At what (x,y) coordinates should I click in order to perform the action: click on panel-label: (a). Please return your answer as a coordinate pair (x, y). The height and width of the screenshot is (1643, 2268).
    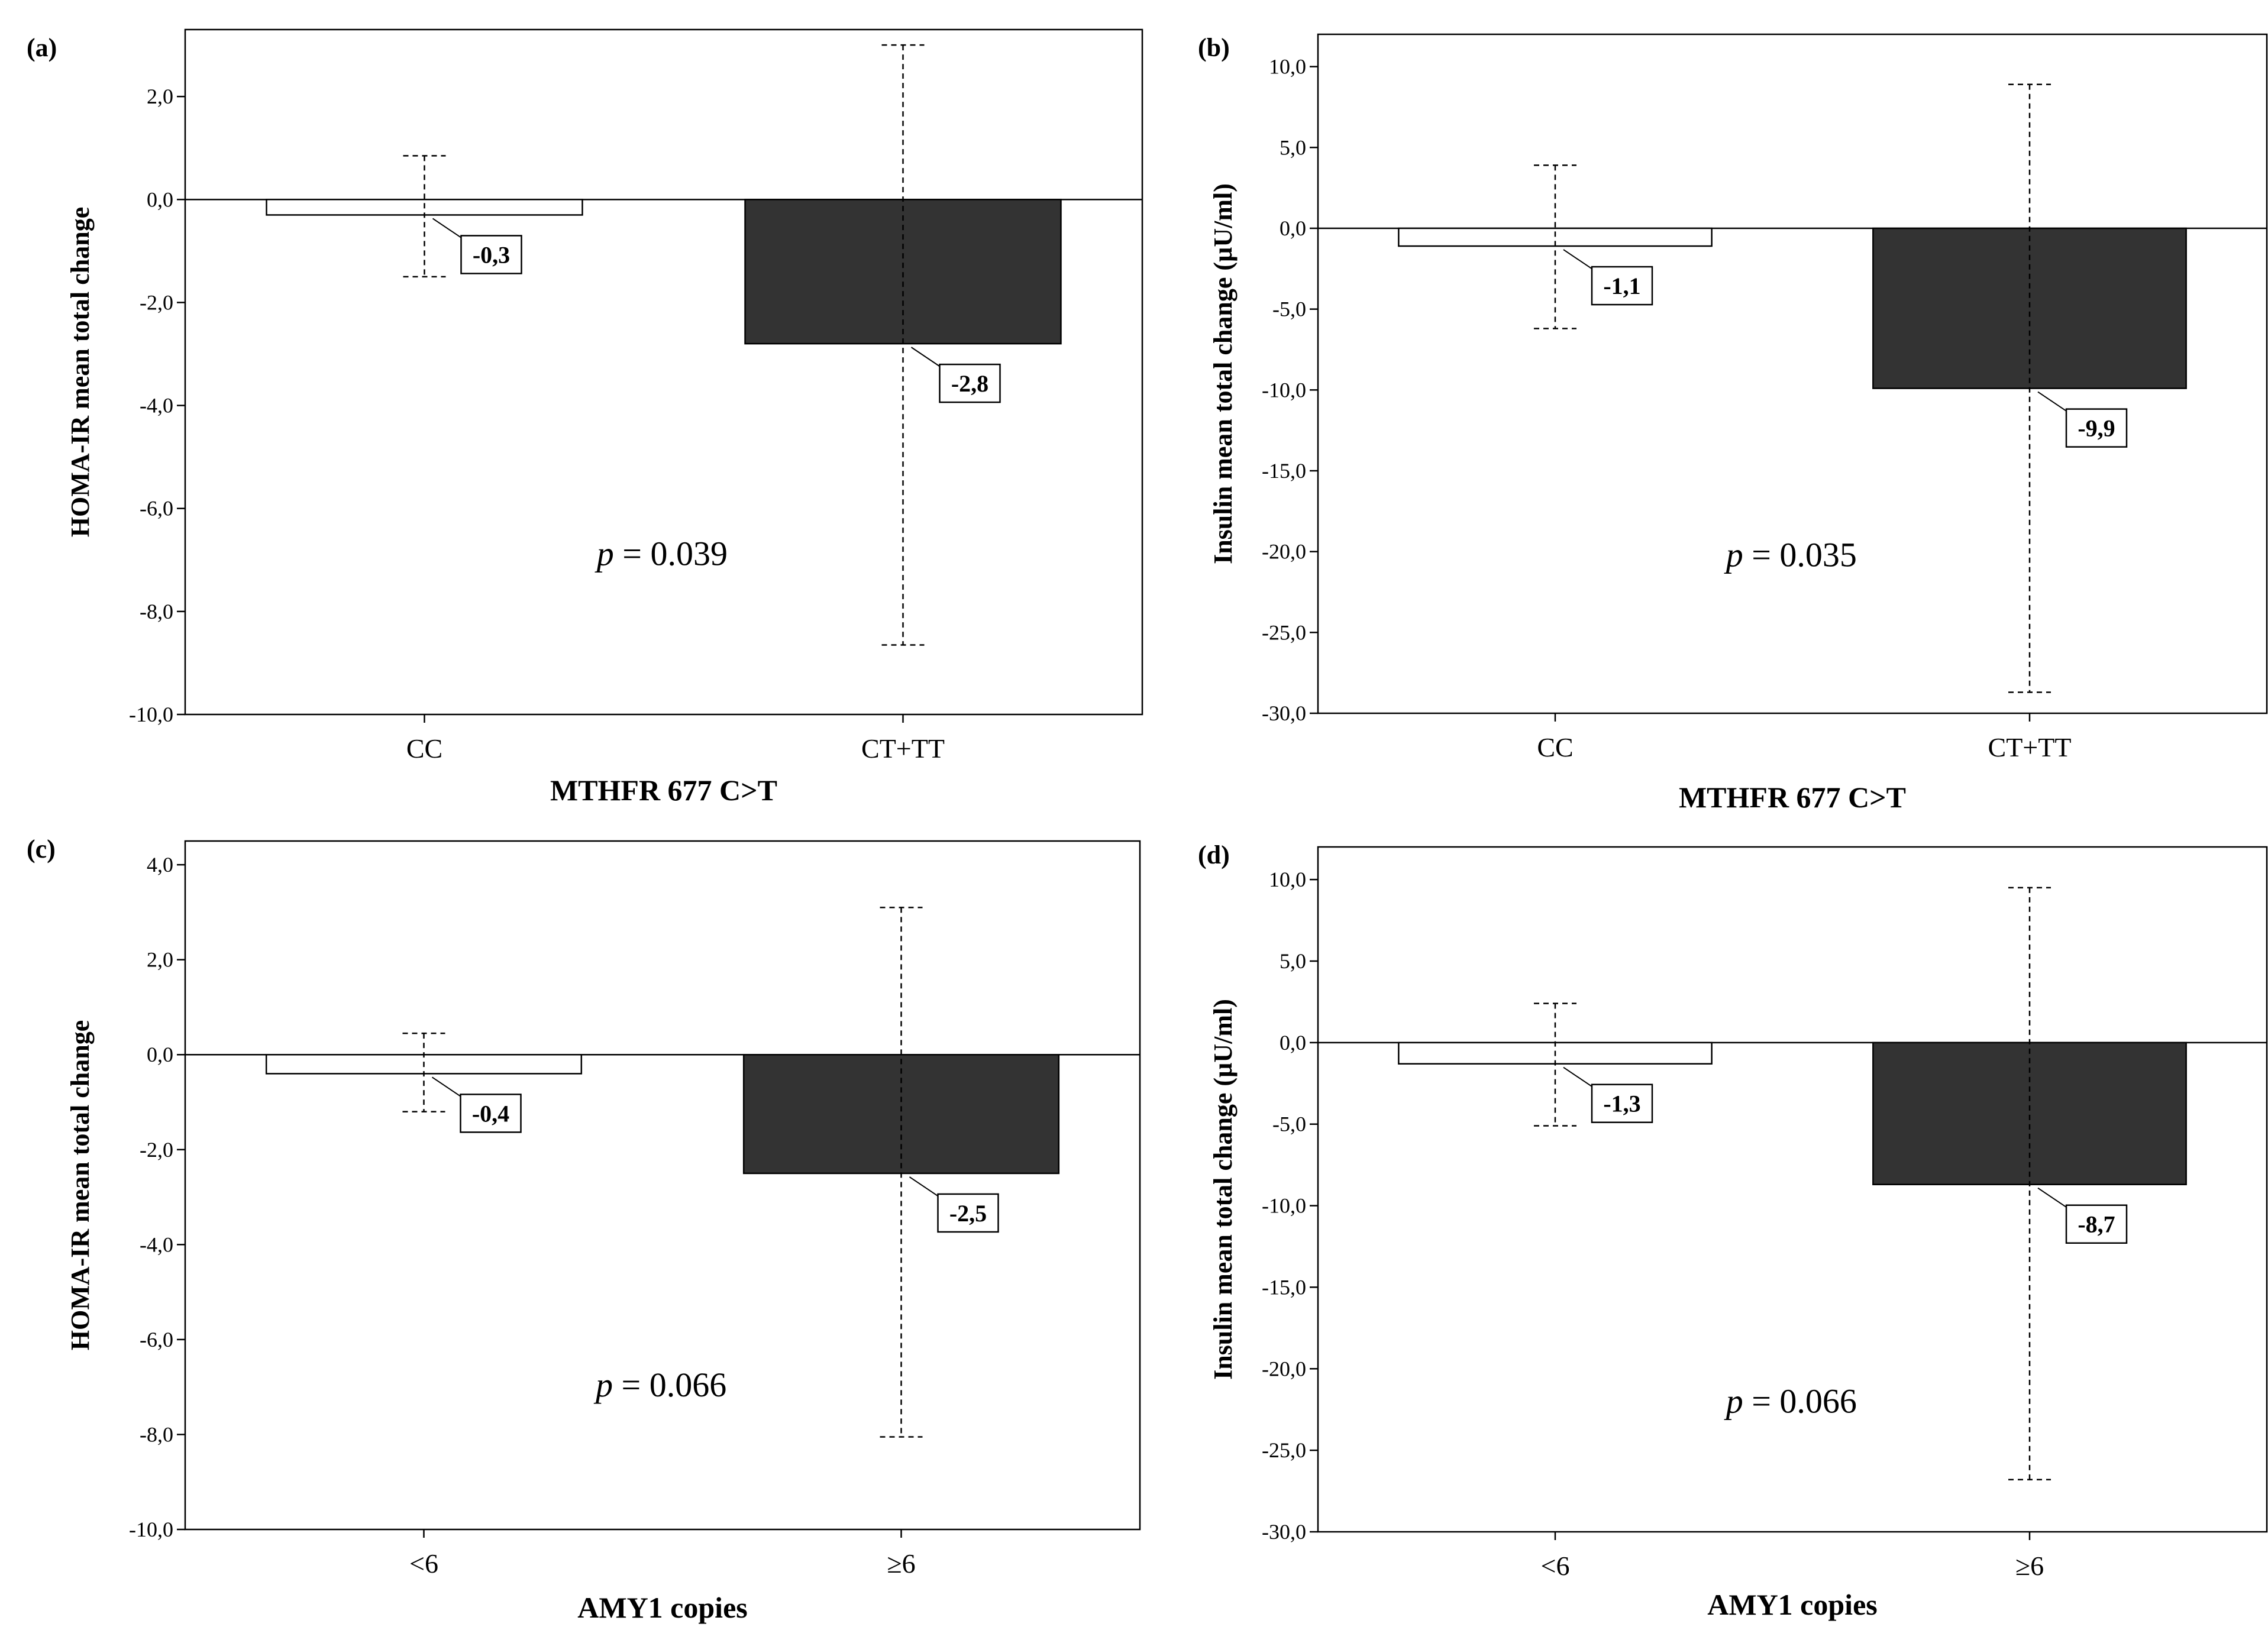
    Looking at the image, I should click on (42, 47).